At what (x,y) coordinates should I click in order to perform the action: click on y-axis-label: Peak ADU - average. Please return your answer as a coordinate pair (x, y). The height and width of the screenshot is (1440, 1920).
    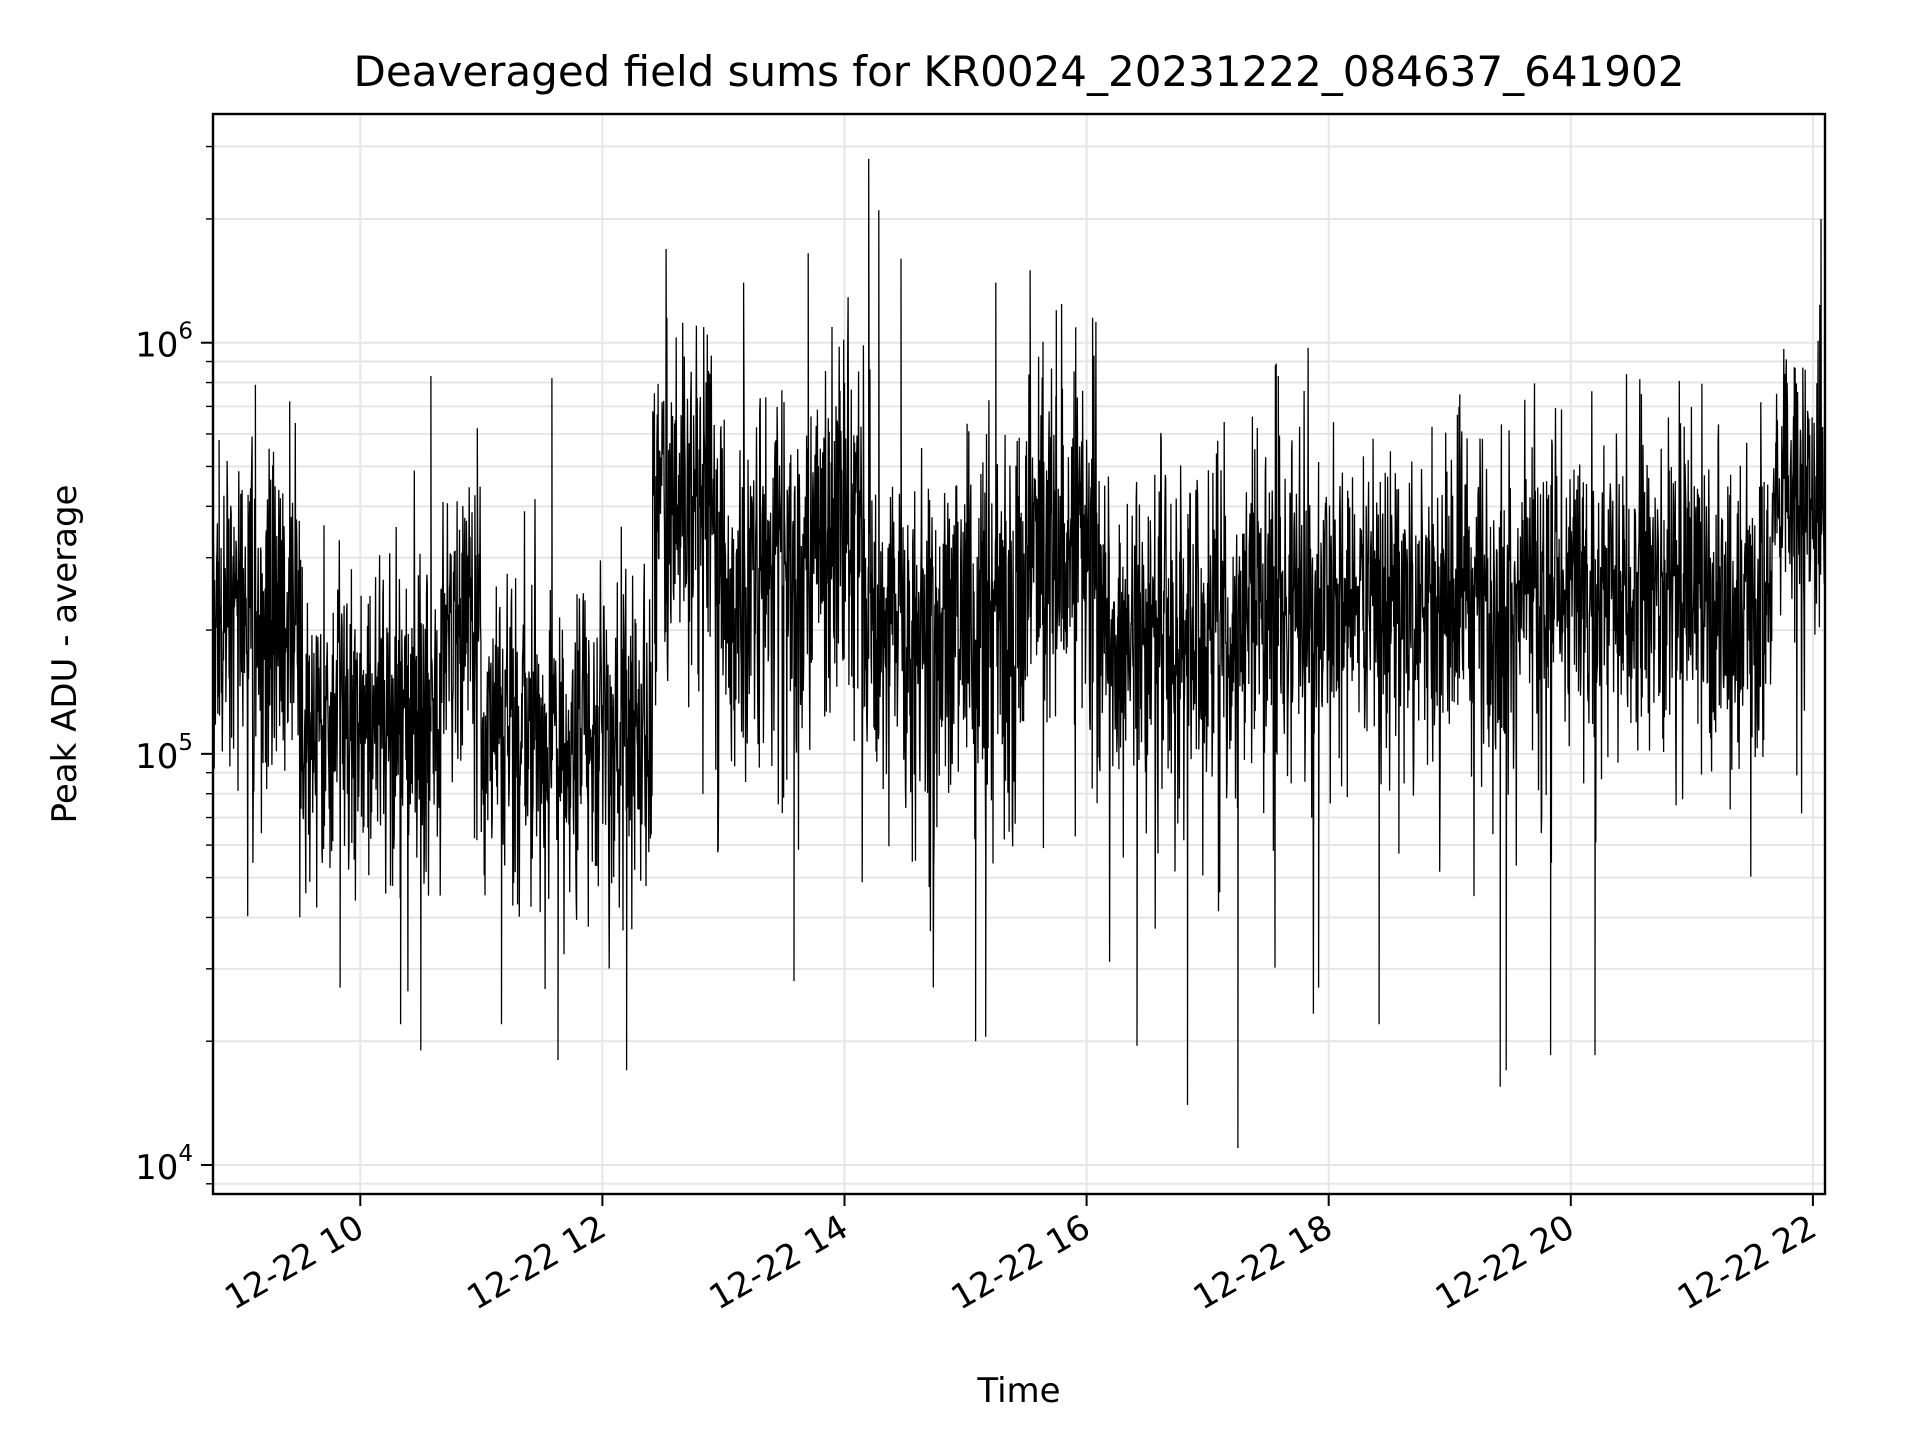
    Looking at the image, I should click on (65, 654).